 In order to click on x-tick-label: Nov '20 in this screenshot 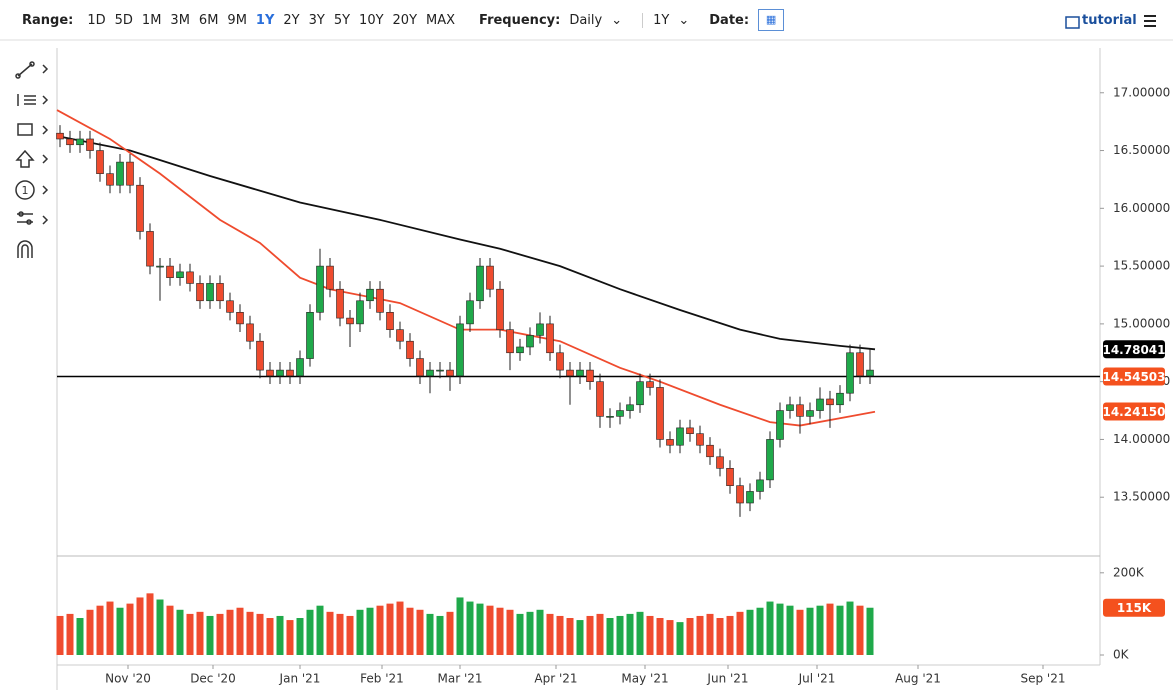, I will do `click(128, 679)`.